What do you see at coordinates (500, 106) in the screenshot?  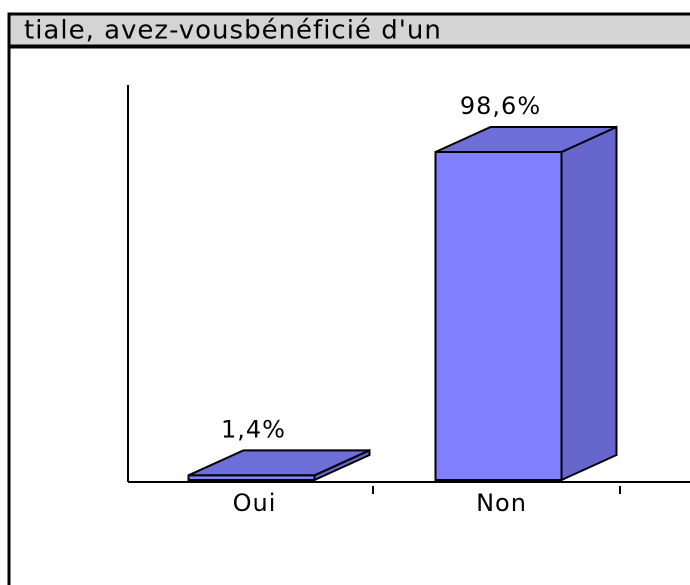 I see `data-label: 98,6%` at bounding box center [500, 106].